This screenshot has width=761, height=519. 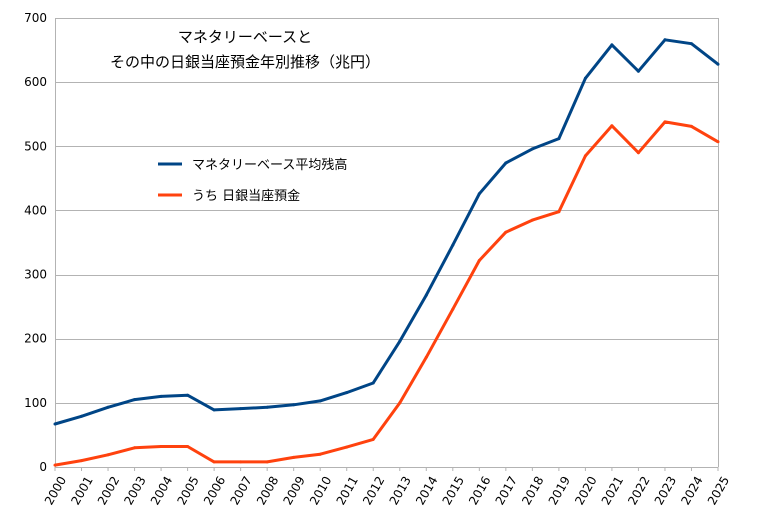 What do you see at coordinates (638, 153) in the screenshot?
I see `data-point-s1-2022` at bounding box center [638, 153].